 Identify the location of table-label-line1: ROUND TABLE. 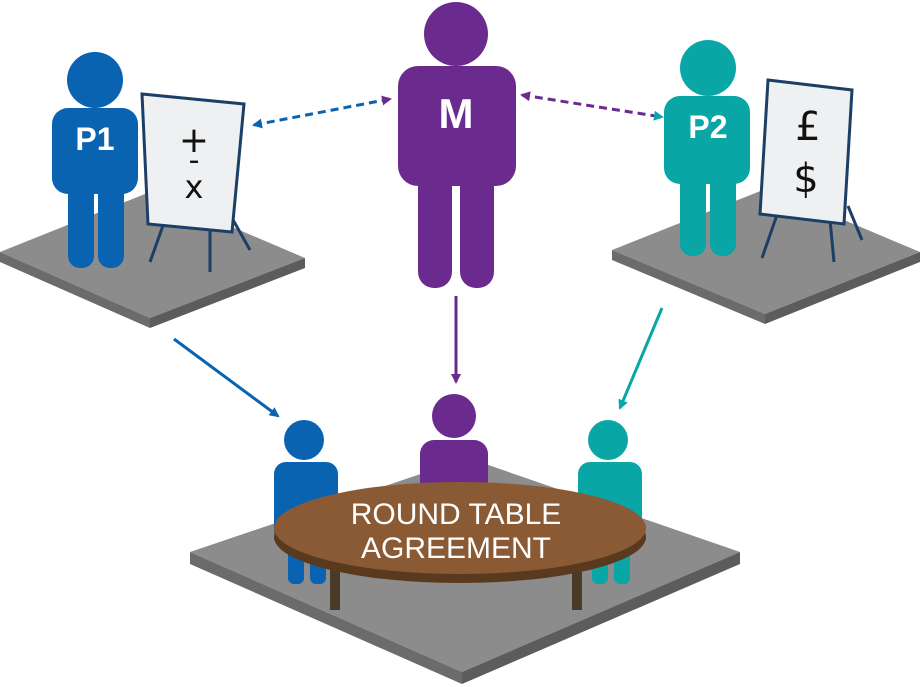
(456, 514).